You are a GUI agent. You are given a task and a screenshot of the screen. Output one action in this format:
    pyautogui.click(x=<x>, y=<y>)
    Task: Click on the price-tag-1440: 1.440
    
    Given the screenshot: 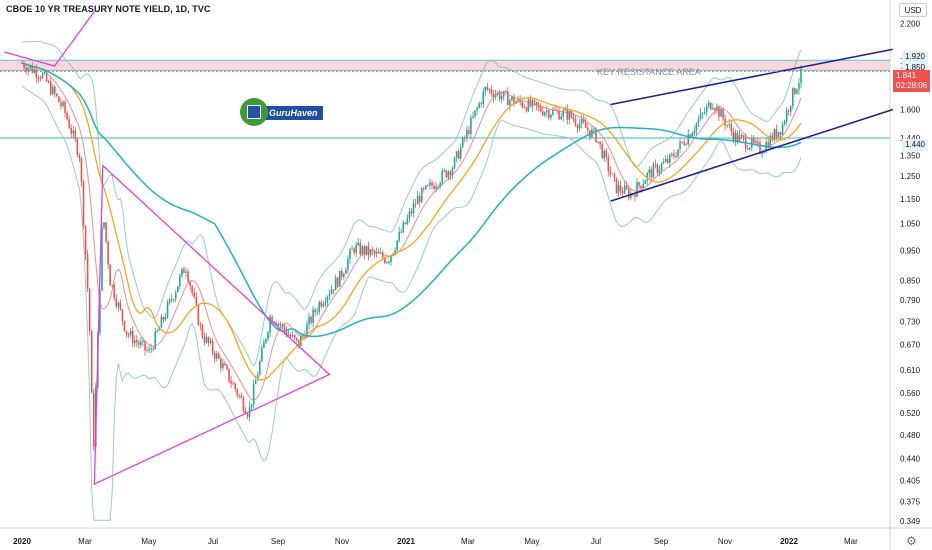 What is the action you would take?
    pyautogui.click(x=914, y=145)
    